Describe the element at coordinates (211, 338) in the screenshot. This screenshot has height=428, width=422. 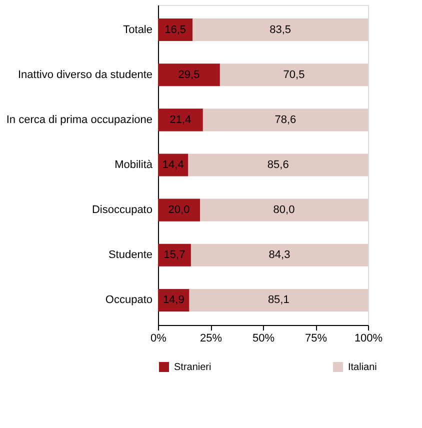
I see `x-tick-label: 25%` at that location.